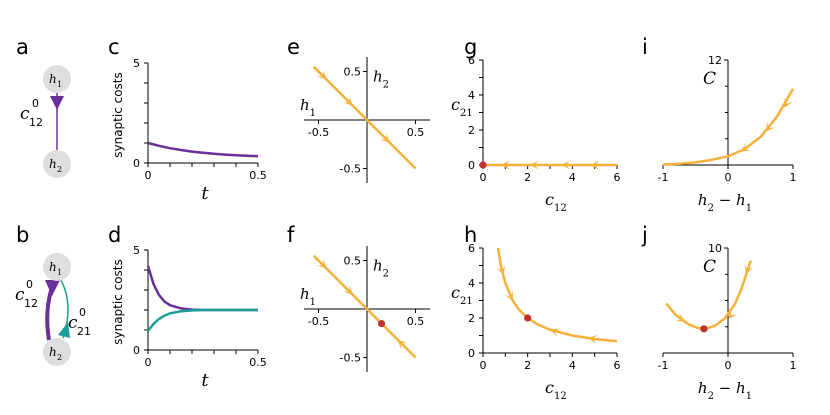  I want to click on panel-d-xtick-label-0: 0, so click(148, 362).